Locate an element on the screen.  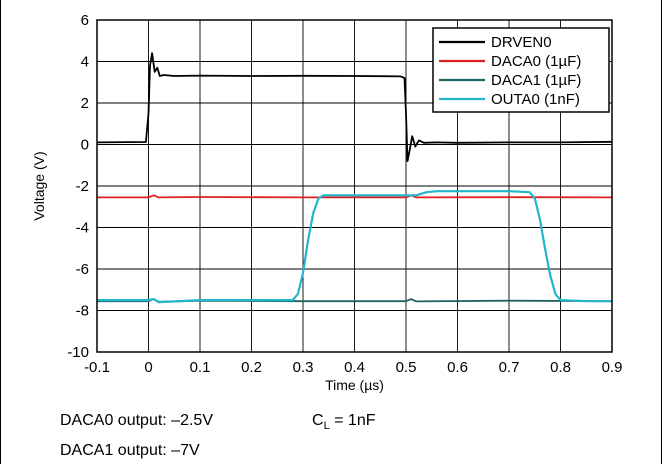
x-tick-label: 0.2 is located at coordinates (251, 367).